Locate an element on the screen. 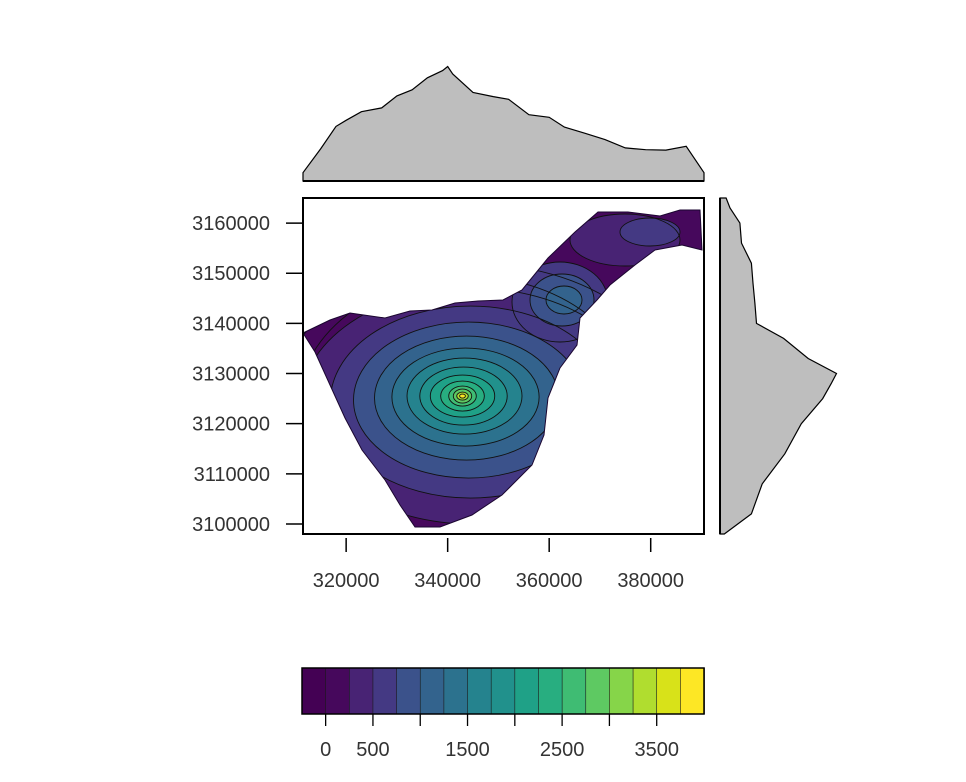  colorbar-frame is located at coordinates (503, 691).